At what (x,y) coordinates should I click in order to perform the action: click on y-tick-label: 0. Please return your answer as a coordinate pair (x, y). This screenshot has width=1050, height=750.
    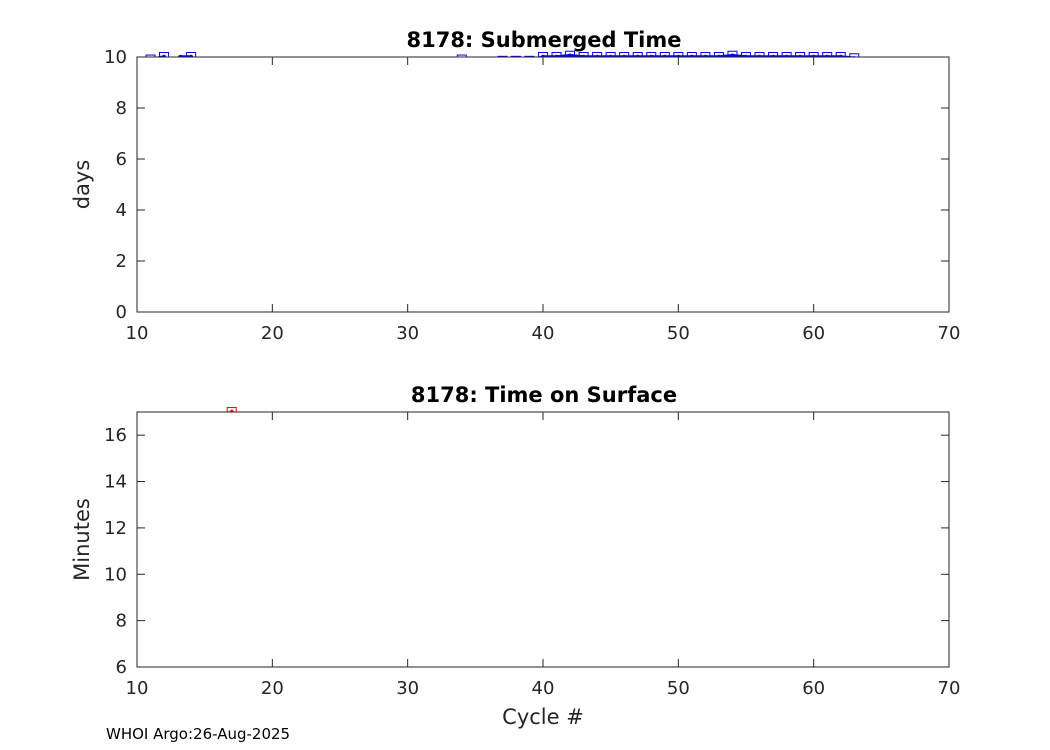
    Looking at the image, I should click on (121, 312).